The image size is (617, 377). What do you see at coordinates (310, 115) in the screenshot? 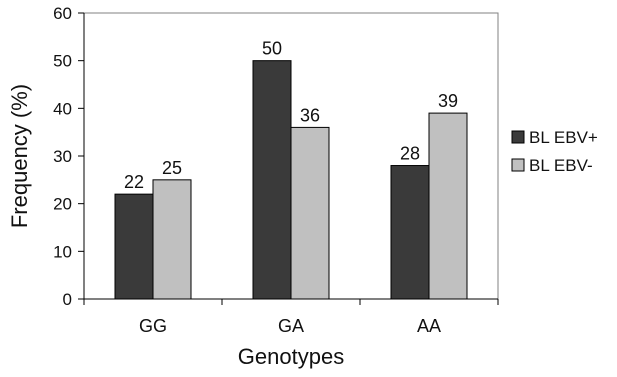
I see `data-label: 36` at bounding box center [310, 115].